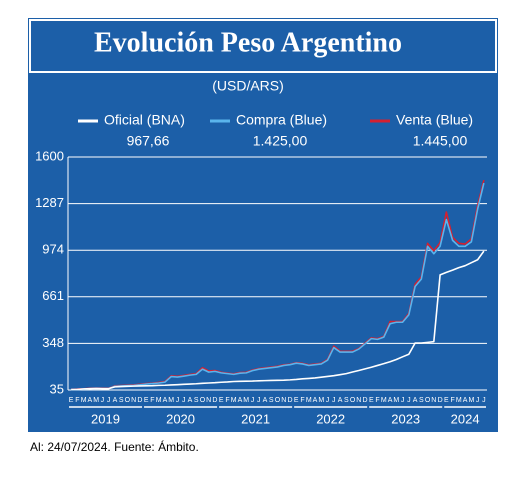 The image size is (520, 480). What do you see at coordinates (255, 418) in the screenshot?
I see `year-label: 2021` at bounding box center [255, 418].